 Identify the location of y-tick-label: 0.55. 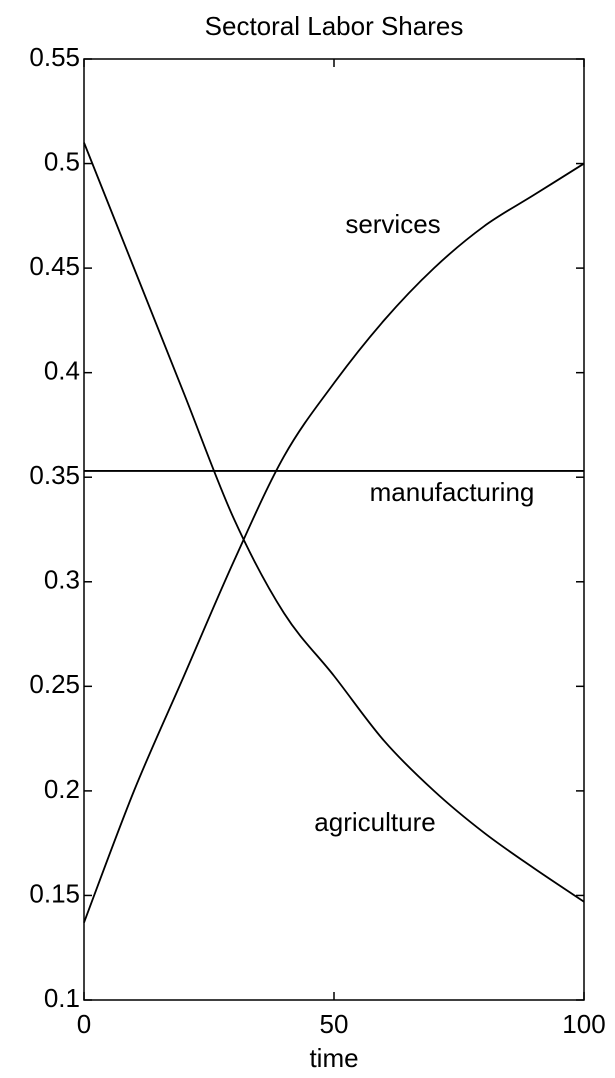
(54, 57).